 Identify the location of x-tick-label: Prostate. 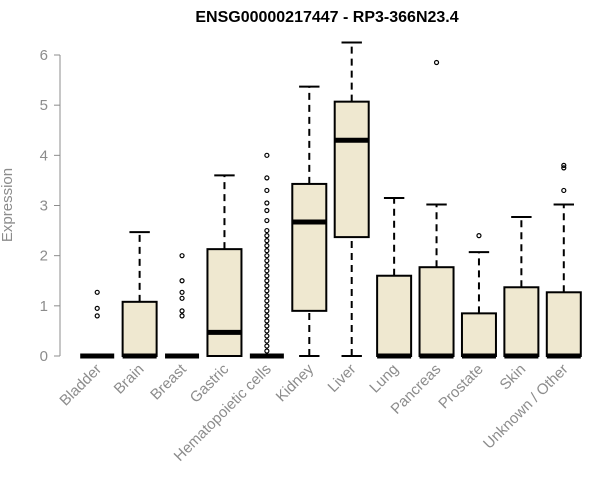
(461, 387).